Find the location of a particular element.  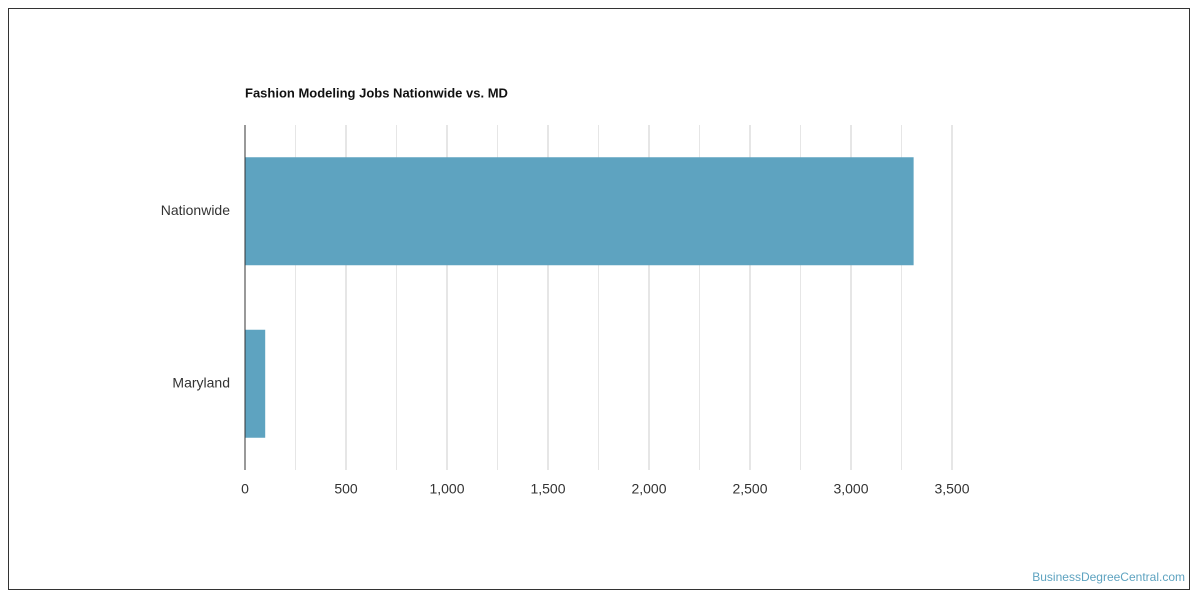

x-tick-label: 3,500 is located at coordinates (951, 489).